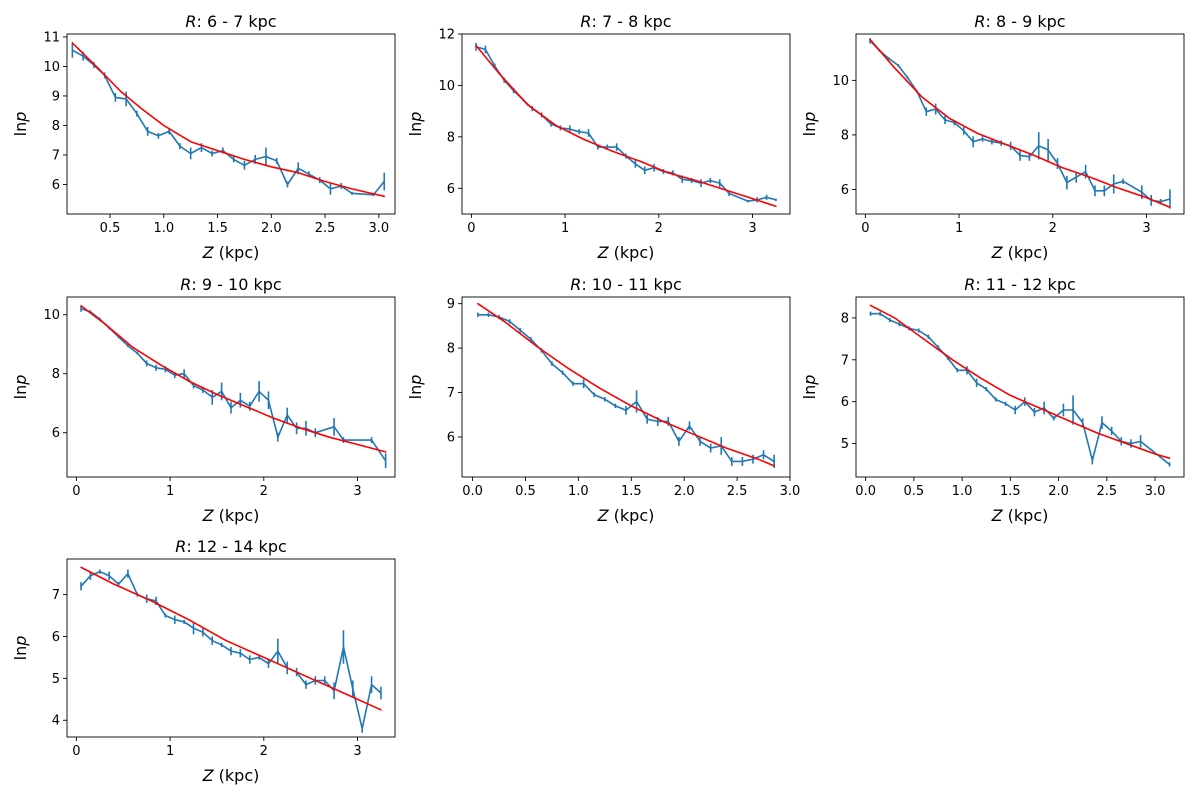 The image size is (1200, 800). Describe the element at coordinates (1106, 491) in the screenshot. I see `x-tick-label: 2.5` at that location.